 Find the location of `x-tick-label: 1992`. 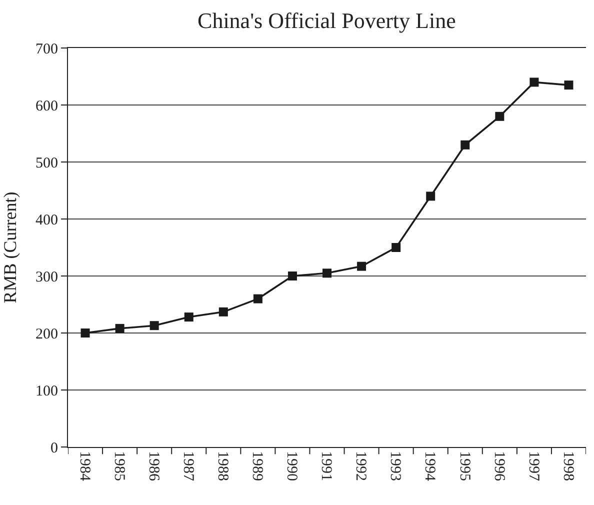

x-tick-label: 1992 is located at coordinates (360, 466).